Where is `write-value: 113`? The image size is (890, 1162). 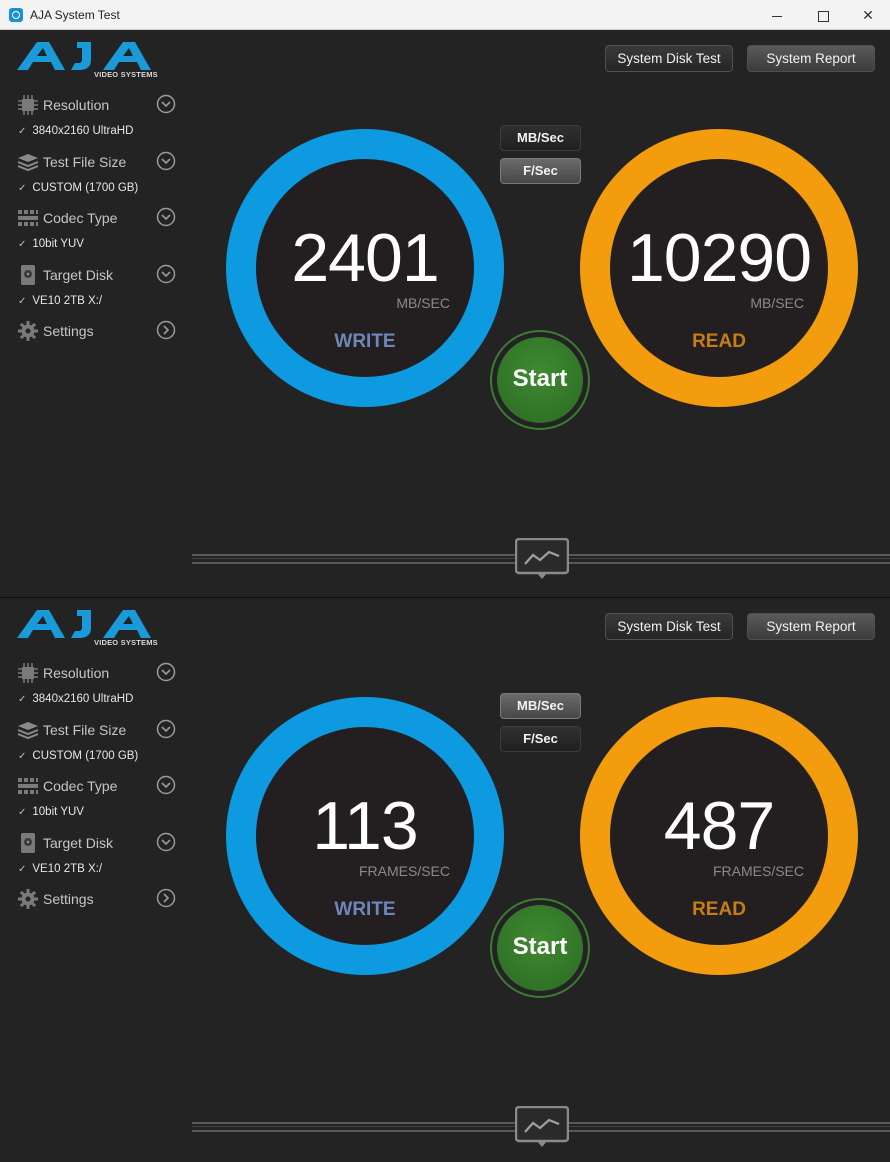 write-value: 113 is located at coordinates (365, 826).